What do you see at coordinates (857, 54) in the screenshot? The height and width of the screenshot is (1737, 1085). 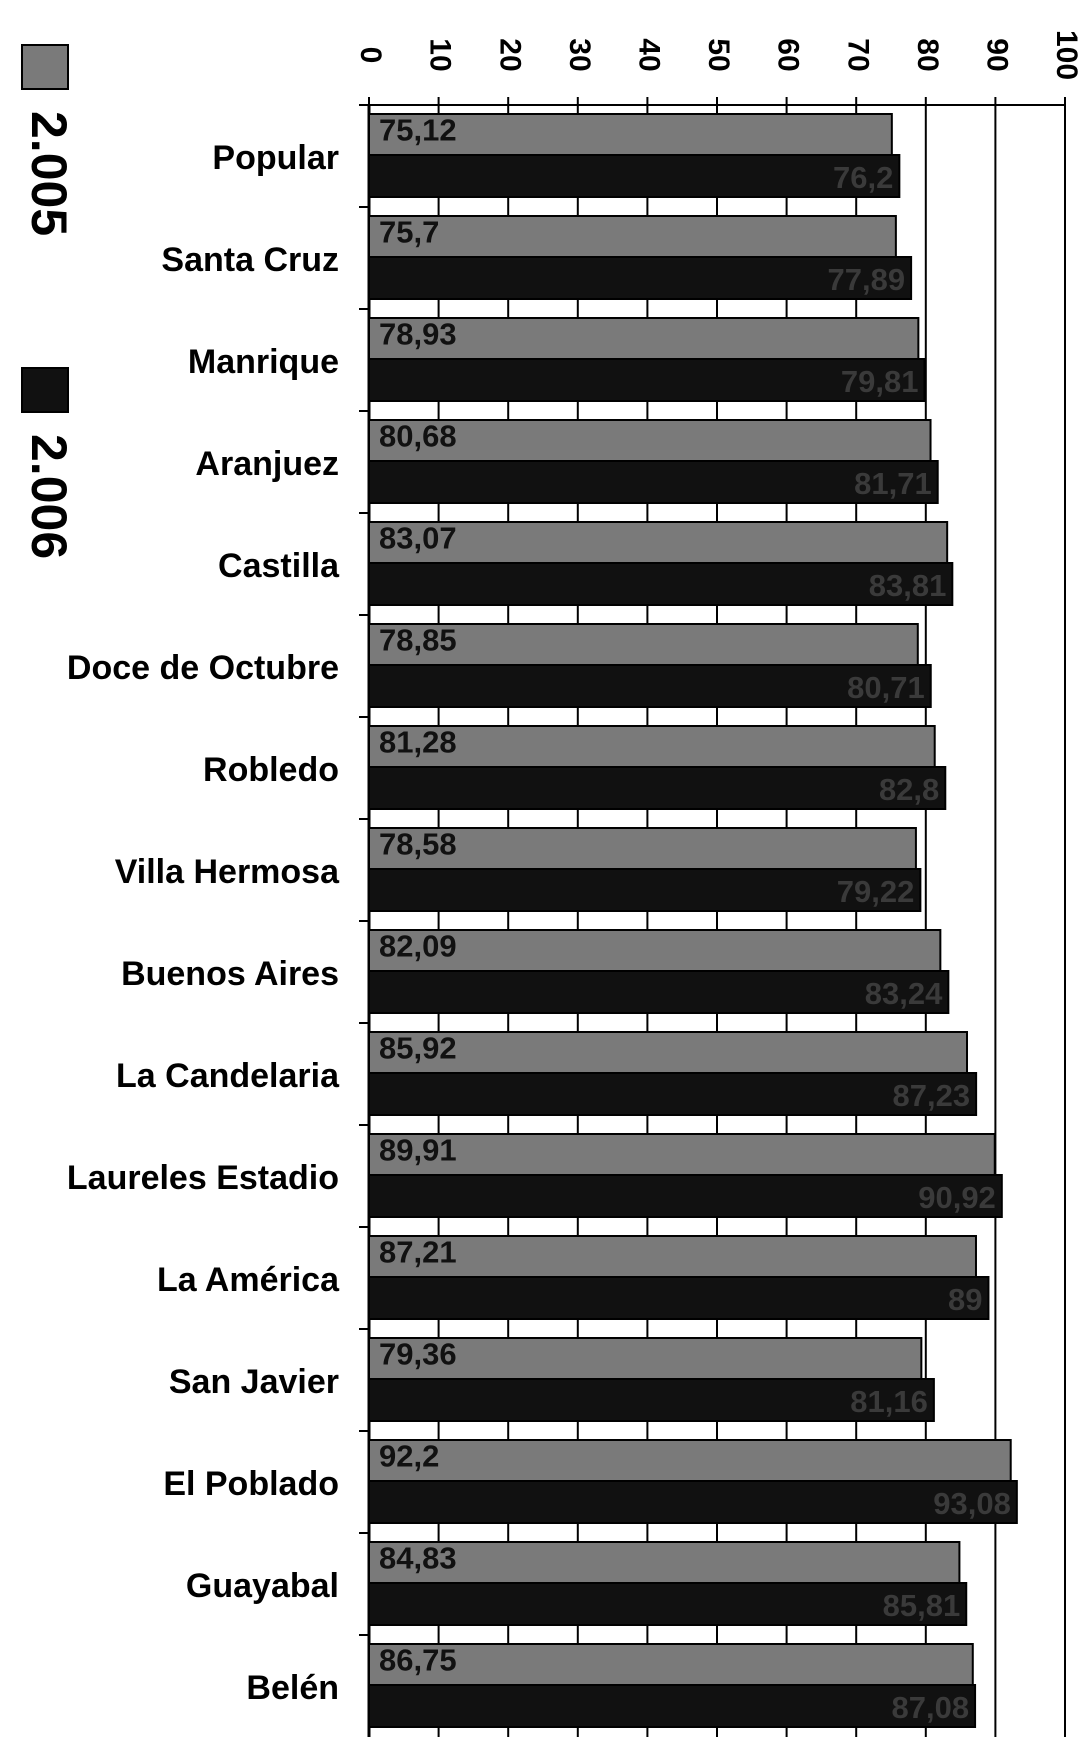 I see `x-tick-label: 70` at bounding box center [857, 54].